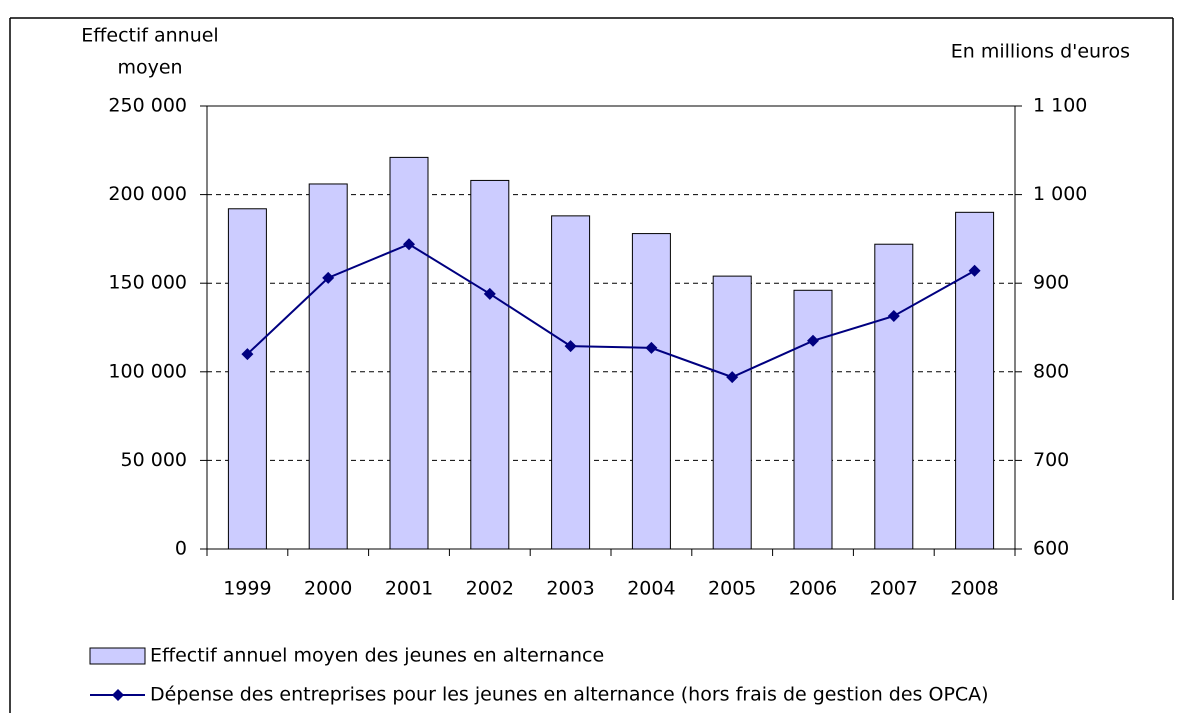 This screenshot has width=1184, height=713. Describe the element at coordinates (1051, 371) in the screenshot. I see `y2-tick-label: 800` at that location.